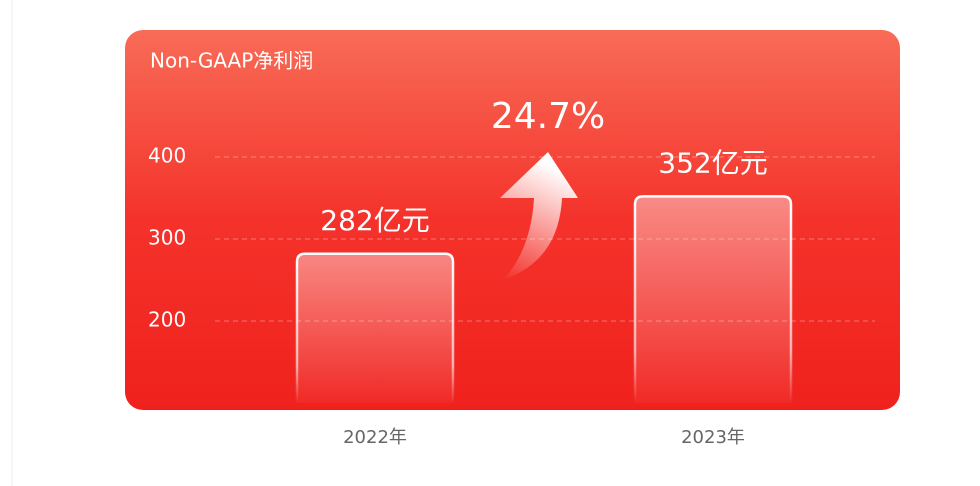 The image size is (980, 486). What do you see at coordinates (167, 320) in the screenshot?
I see `y-tick-label: 200` at bounding box center [167, 320].